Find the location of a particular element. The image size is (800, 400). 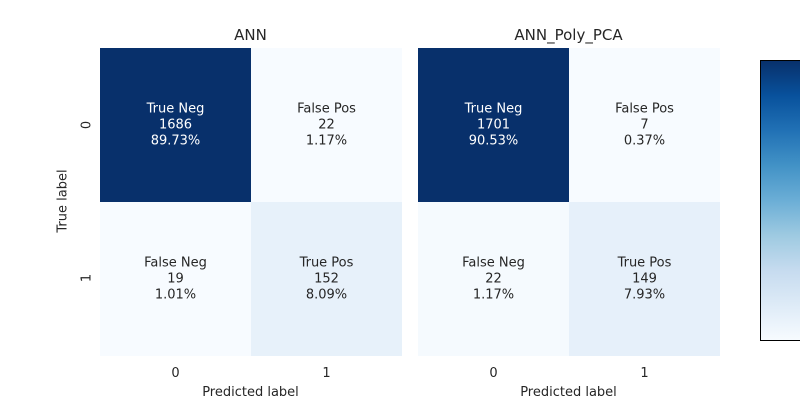

cell-percent-label: 90.53% is located at coordinates (494, 141).